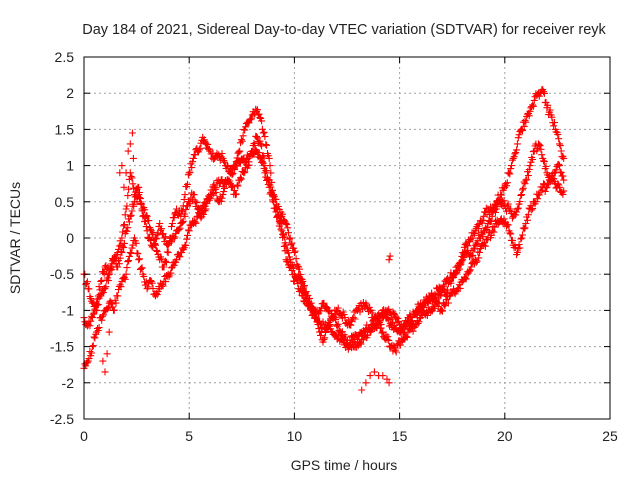 The width and height of the screenshot is (640, 480). I want to click on y-tick-label: 0.5, so click(65, 202).